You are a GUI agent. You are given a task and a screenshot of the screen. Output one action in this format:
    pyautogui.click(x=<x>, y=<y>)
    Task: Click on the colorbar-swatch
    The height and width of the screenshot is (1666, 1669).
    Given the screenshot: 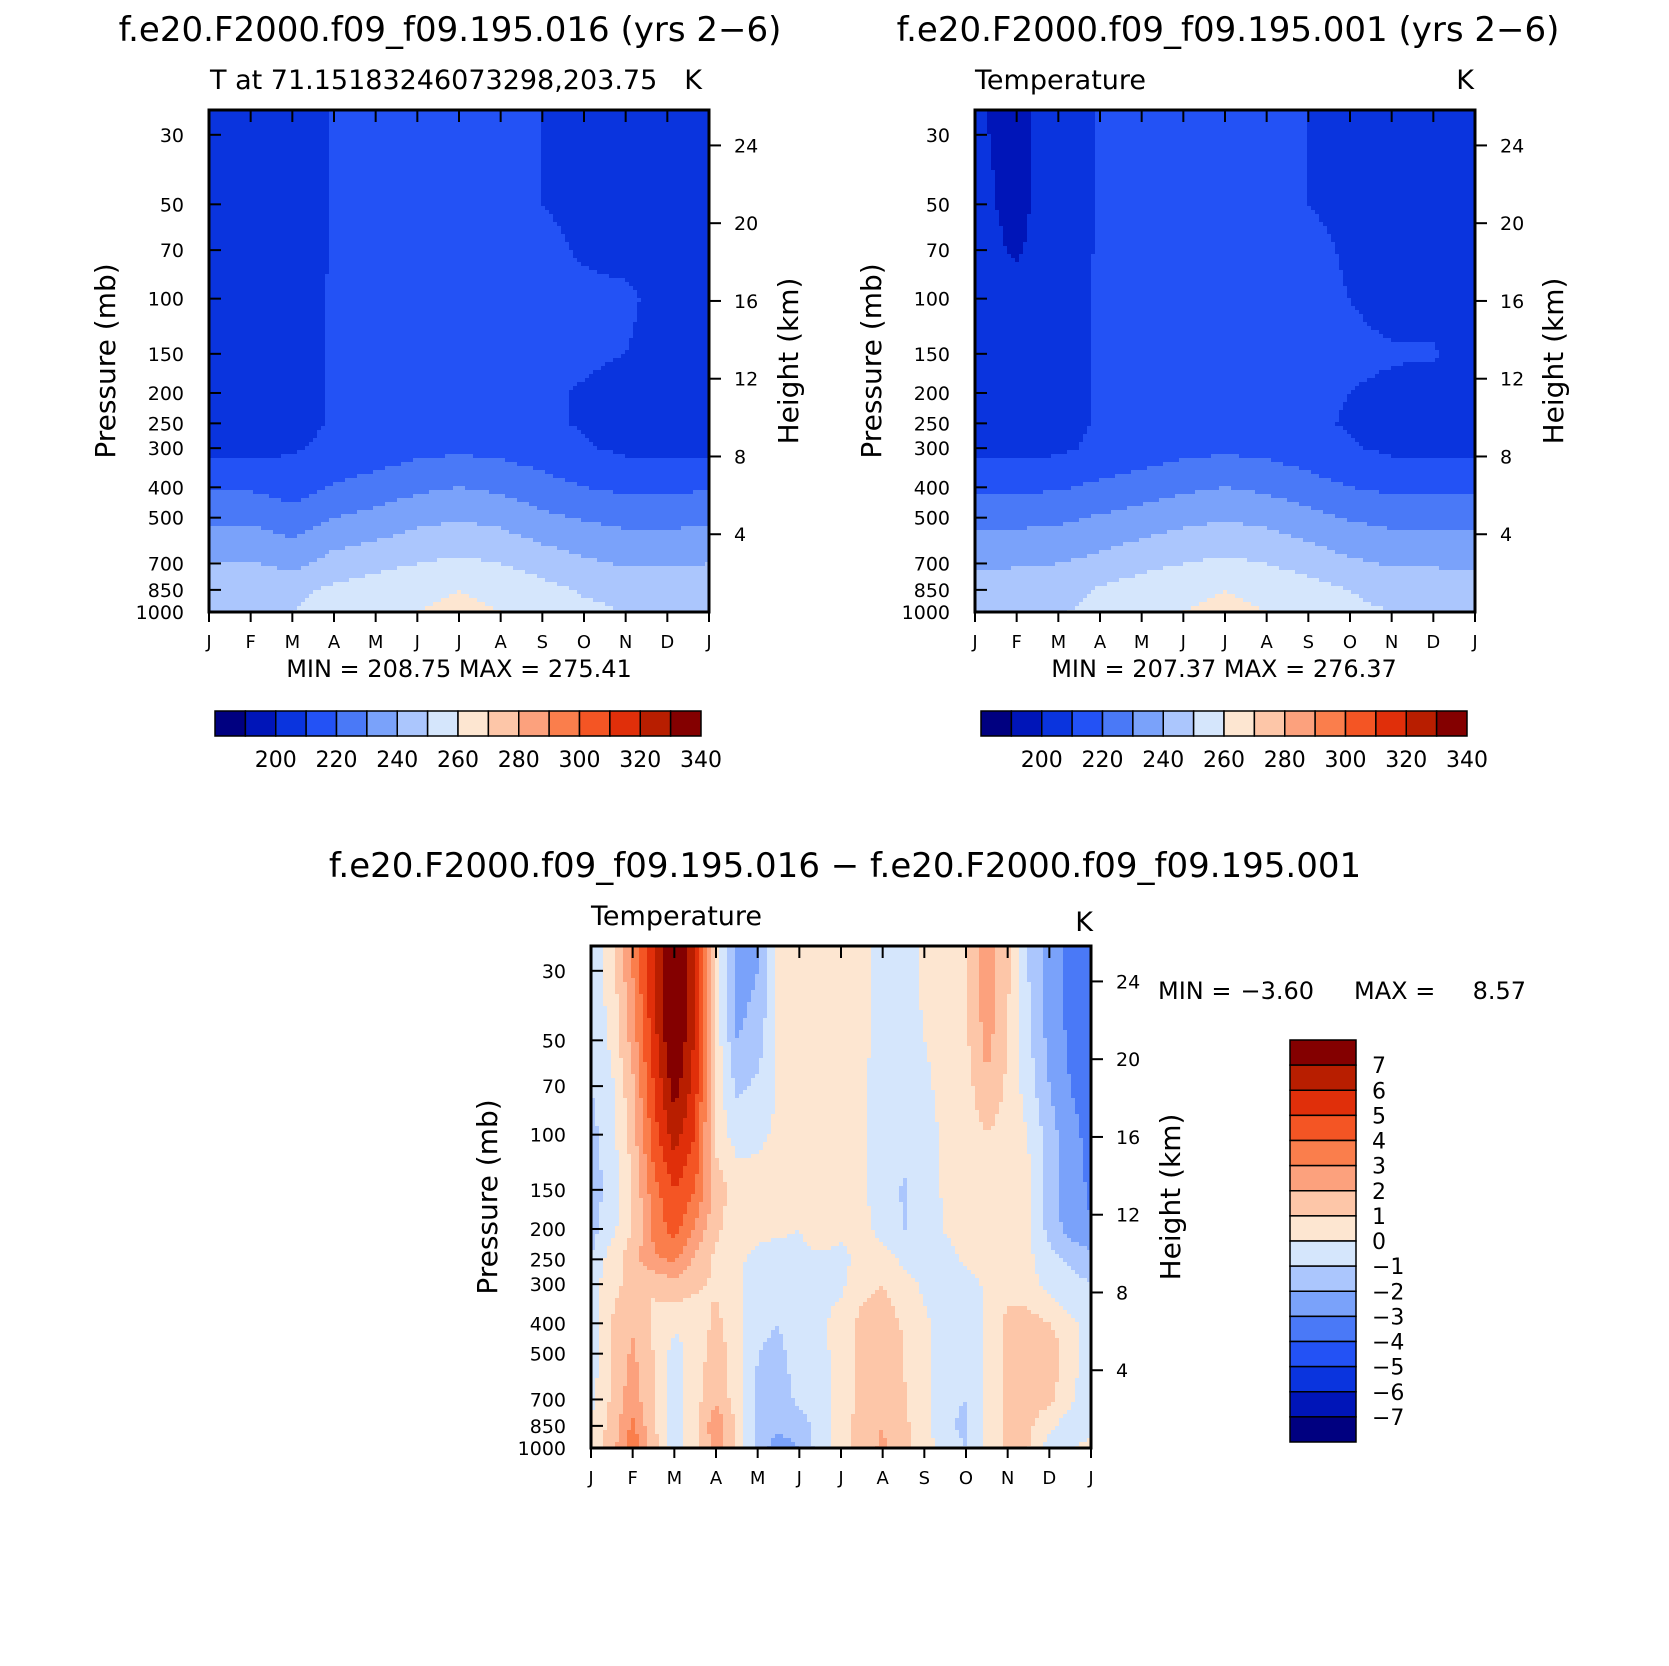 What is the action you would take?
    pyautogui.click(x=1330, y=723)
    